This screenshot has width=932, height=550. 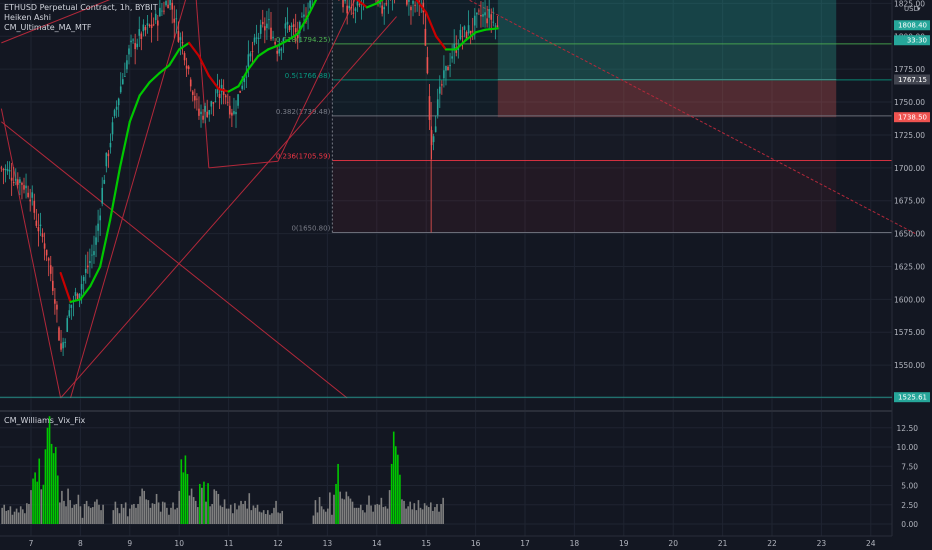 What do you see at coordinates (179, 543) in the screenshot?
I see `time-tick-label: 10` at bounding box center [179, 543].